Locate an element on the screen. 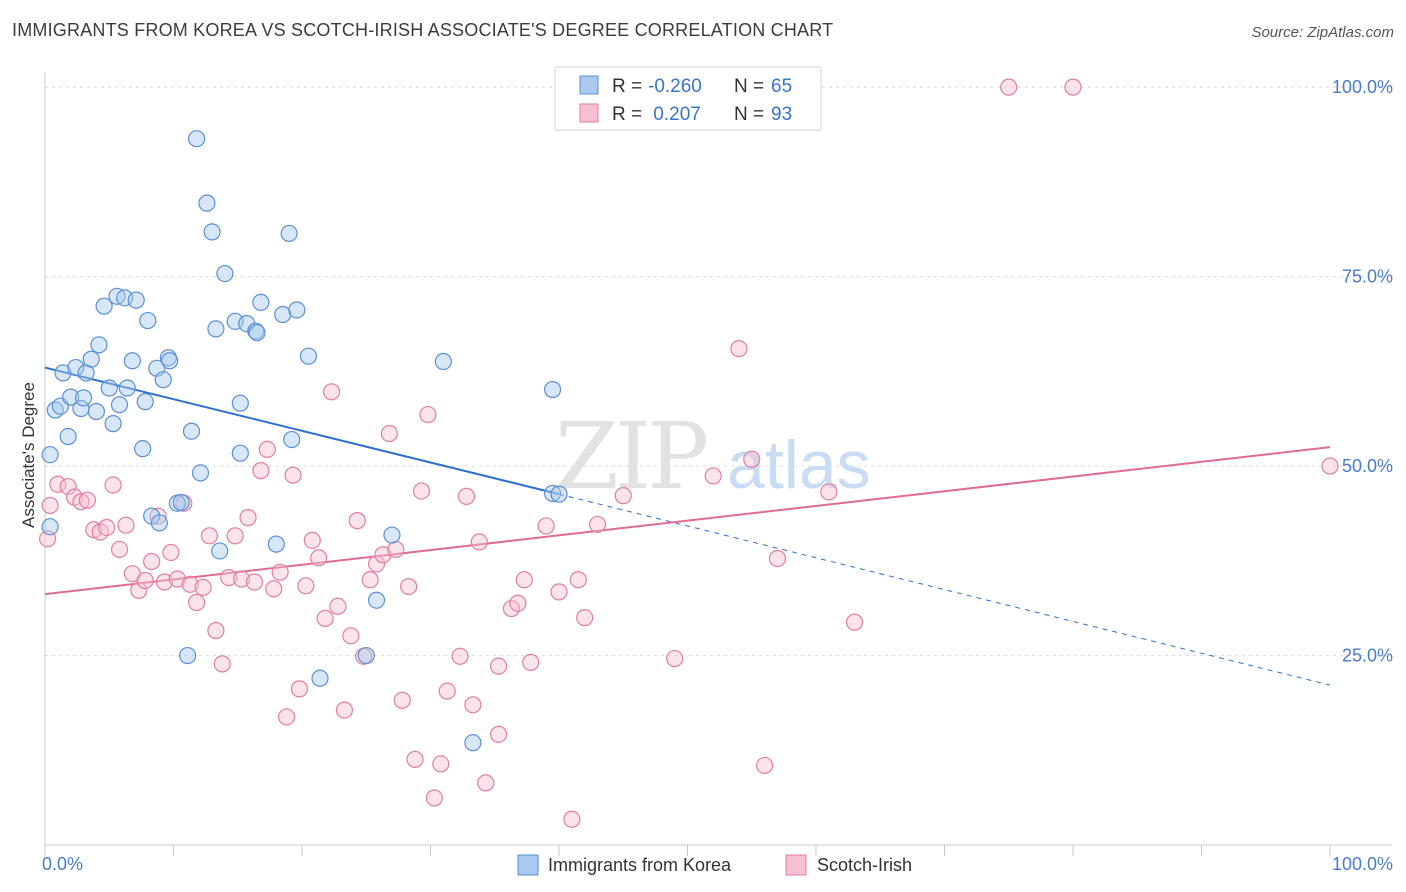 The width and height of the screenshot is (1406, 892). y-tick-label: 50.0% is located at coordinates (1367, 466).